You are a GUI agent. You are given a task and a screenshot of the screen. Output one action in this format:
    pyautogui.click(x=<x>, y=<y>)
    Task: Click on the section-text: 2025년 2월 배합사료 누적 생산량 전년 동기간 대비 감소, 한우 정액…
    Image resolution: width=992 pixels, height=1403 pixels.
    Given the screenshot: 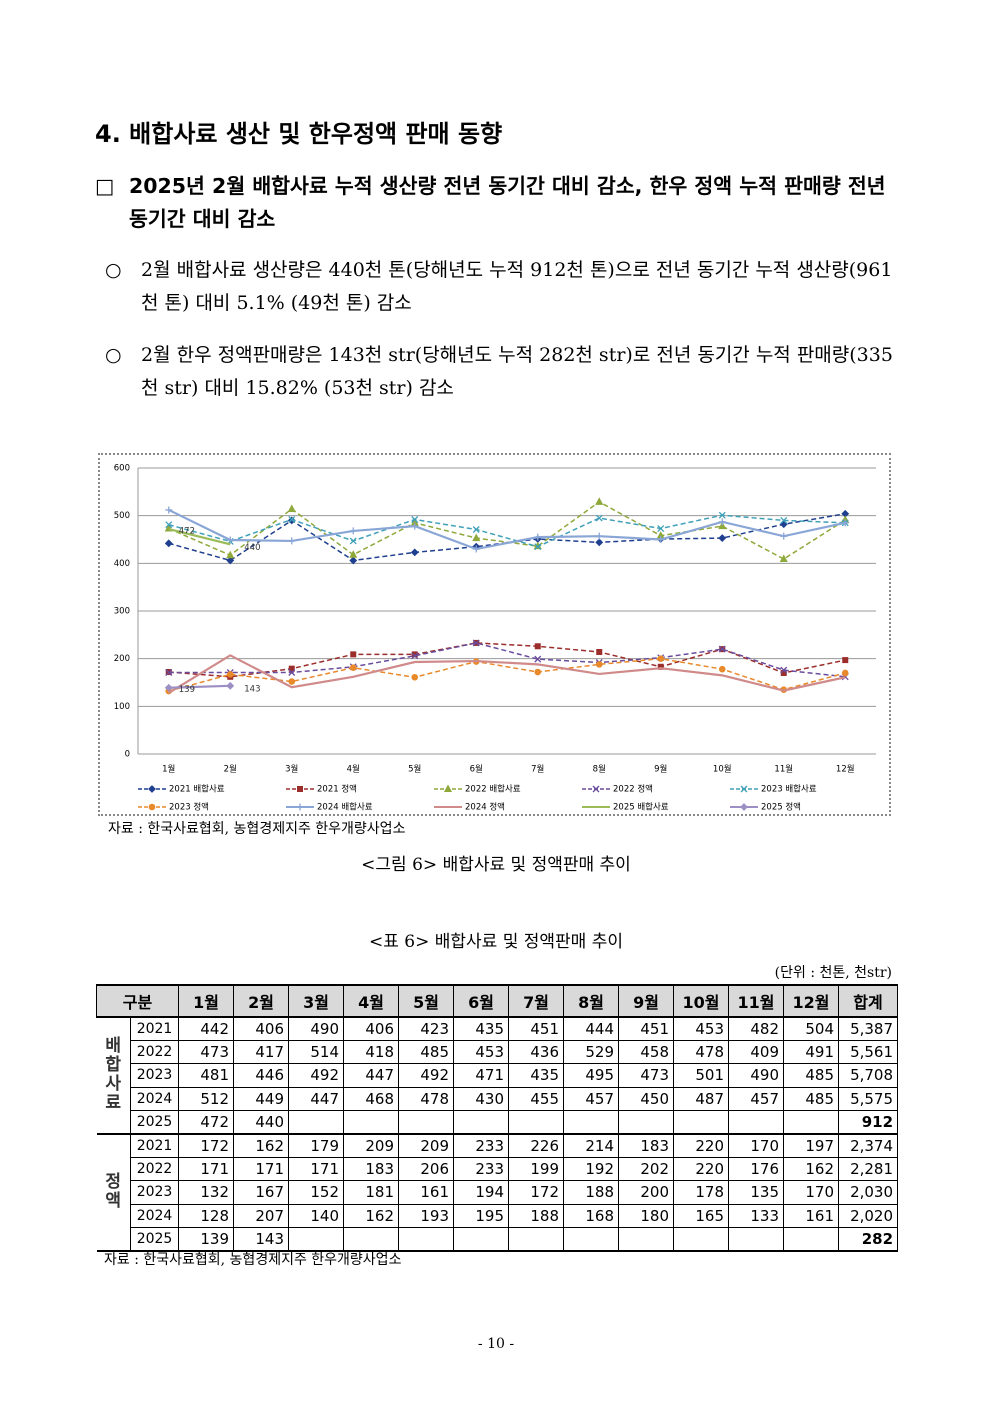 What is the action you would take?
    pyautogui.click(x=507, y=202)
    